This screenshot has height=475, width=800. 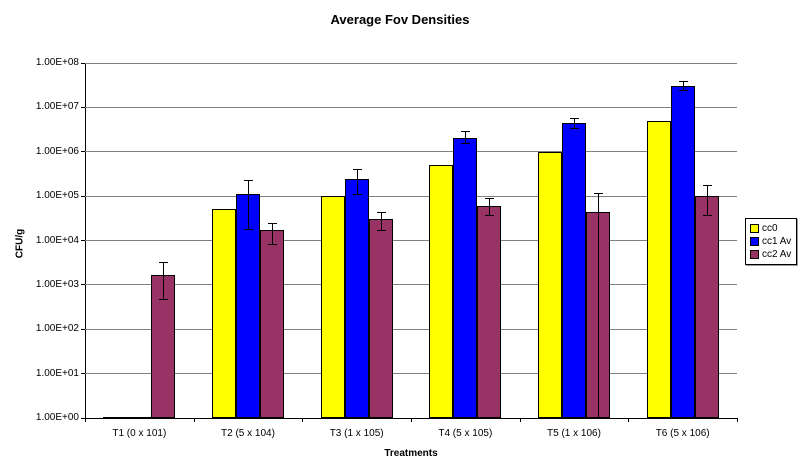 What do you see at coordinates (574, 433) in the screenshot?
I see `x-category-label: T5 (1 x 106)` at bounding box center [574, 433].